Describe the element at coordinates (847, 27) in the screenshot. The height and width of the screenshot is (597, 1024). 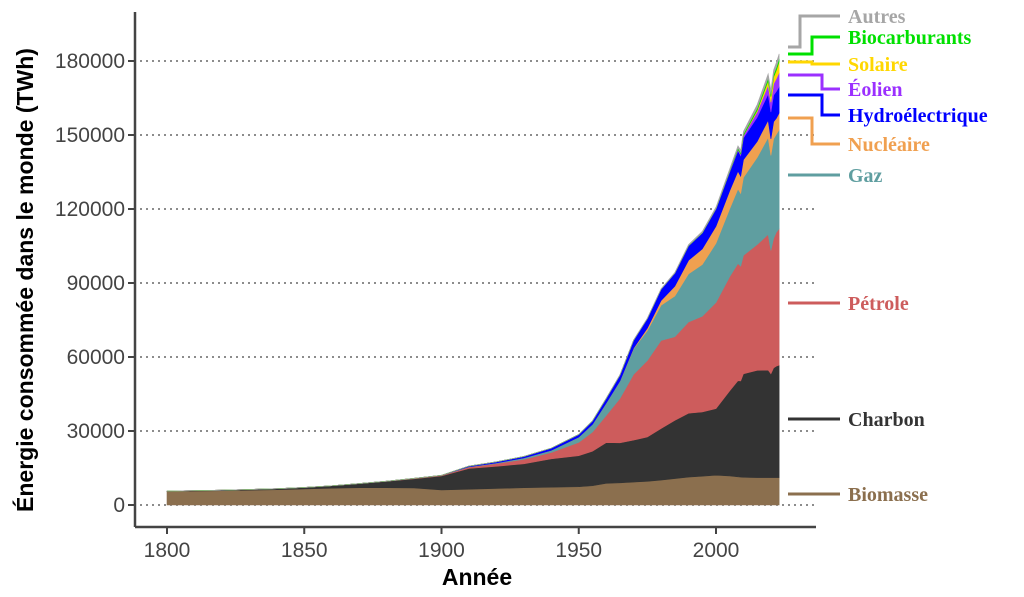
I see `legend-item: Autres` at that location.